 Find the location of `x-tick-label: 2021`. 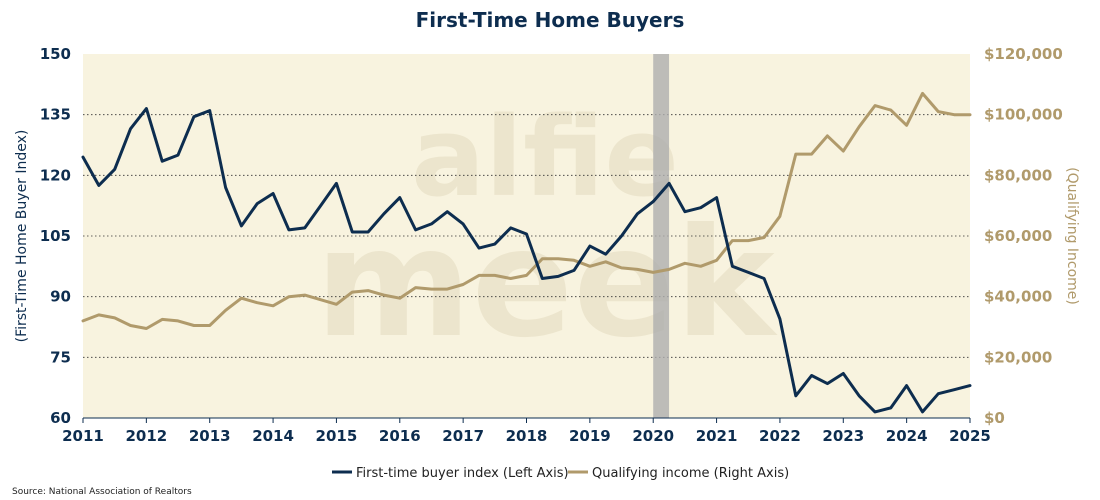

x-tick-label: 2021 is located at coordinates (717, 436).